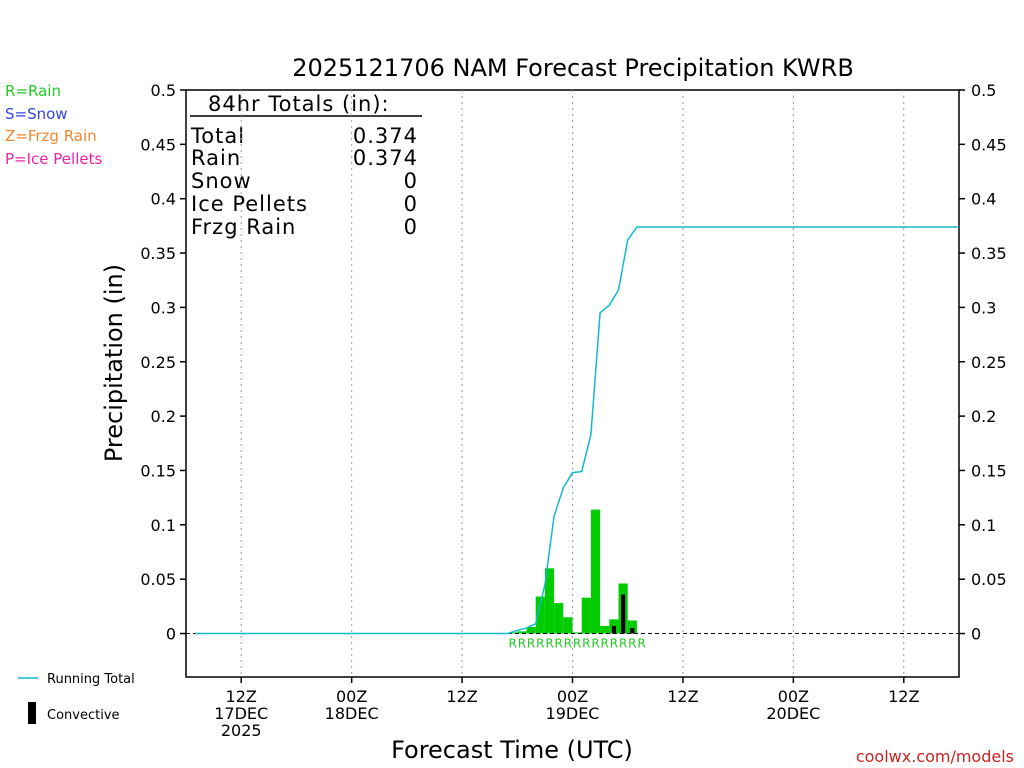 This screenshot has width=1024, height=768. What do you see at coordinates (989, 144) in the screenshot?
I see `y-tick-label-right: 0.45` at bounding box center [989, 144].